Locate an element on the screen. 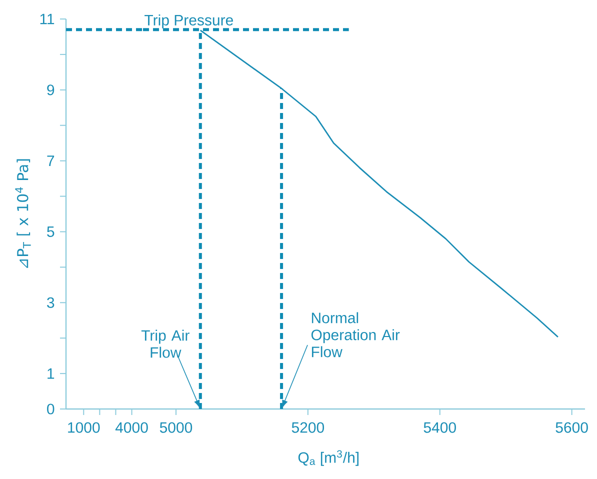 This screenshot has height=479, width=597. annotation: Normal Operation Air Flow is located at coordinates (355, 335).